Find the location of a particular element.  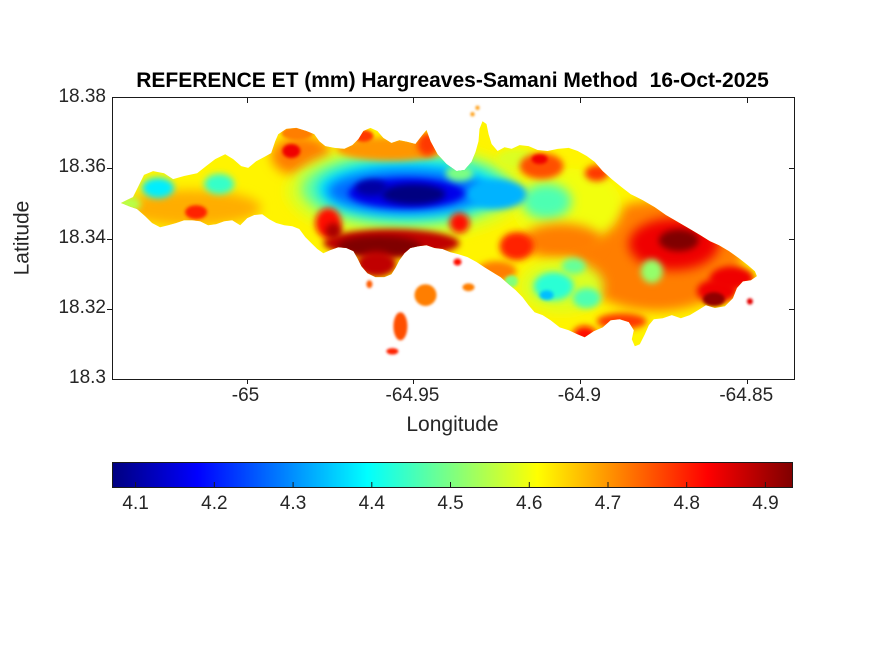

colorbar-tick-label: 4.9 is located at coordinates (765, 503).